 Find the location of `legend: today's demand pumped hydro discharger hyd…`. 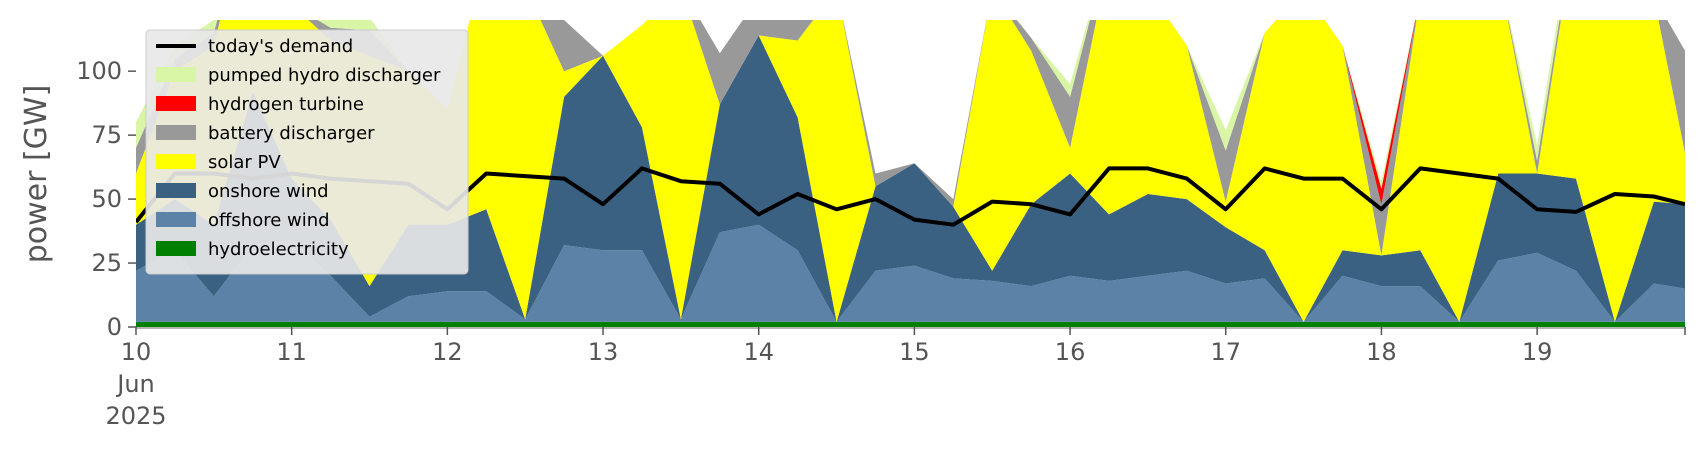

legend: today's demand pumped hydro discharger hyd… is located at coordinates (307, 152).